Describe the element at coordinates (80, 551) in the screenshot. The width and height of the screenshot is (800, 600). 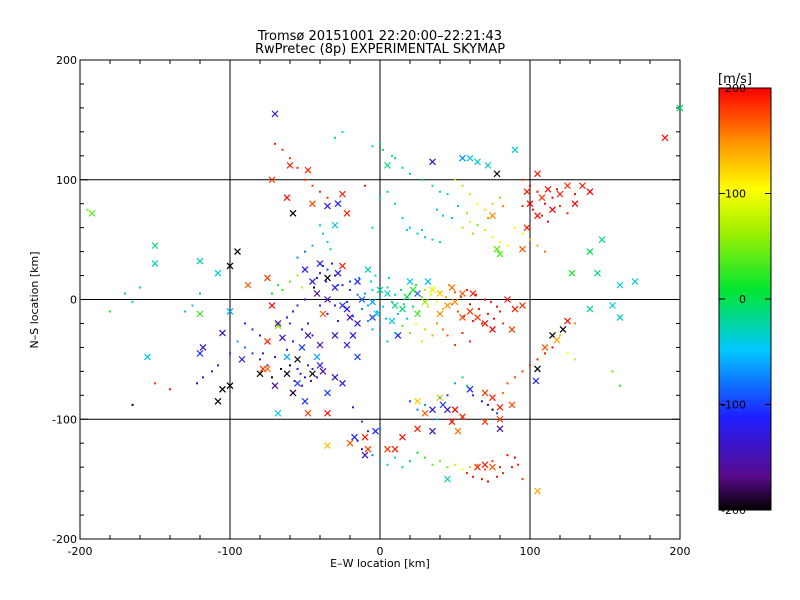
I see `x-tick-label: -200` at that location.